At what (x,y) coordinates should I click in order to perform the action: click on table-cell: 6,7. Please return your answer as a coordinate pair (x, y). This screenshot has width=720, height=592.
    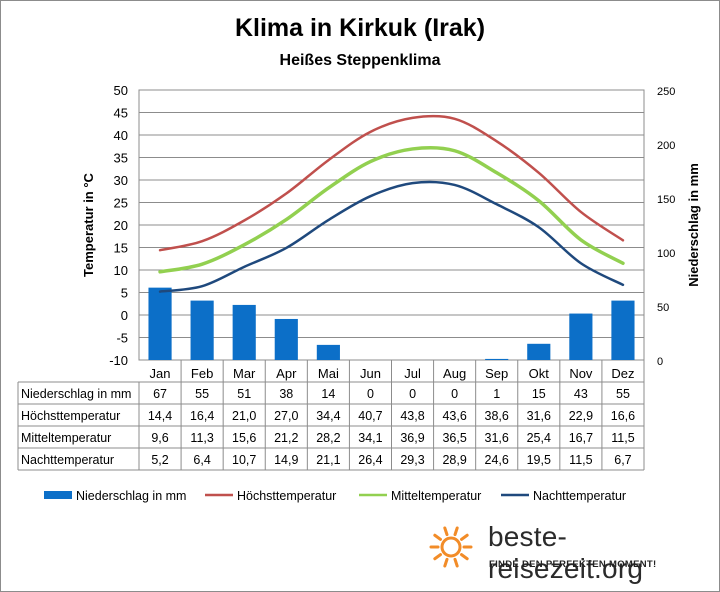
    Looking at the image, I should click on (622, 460).